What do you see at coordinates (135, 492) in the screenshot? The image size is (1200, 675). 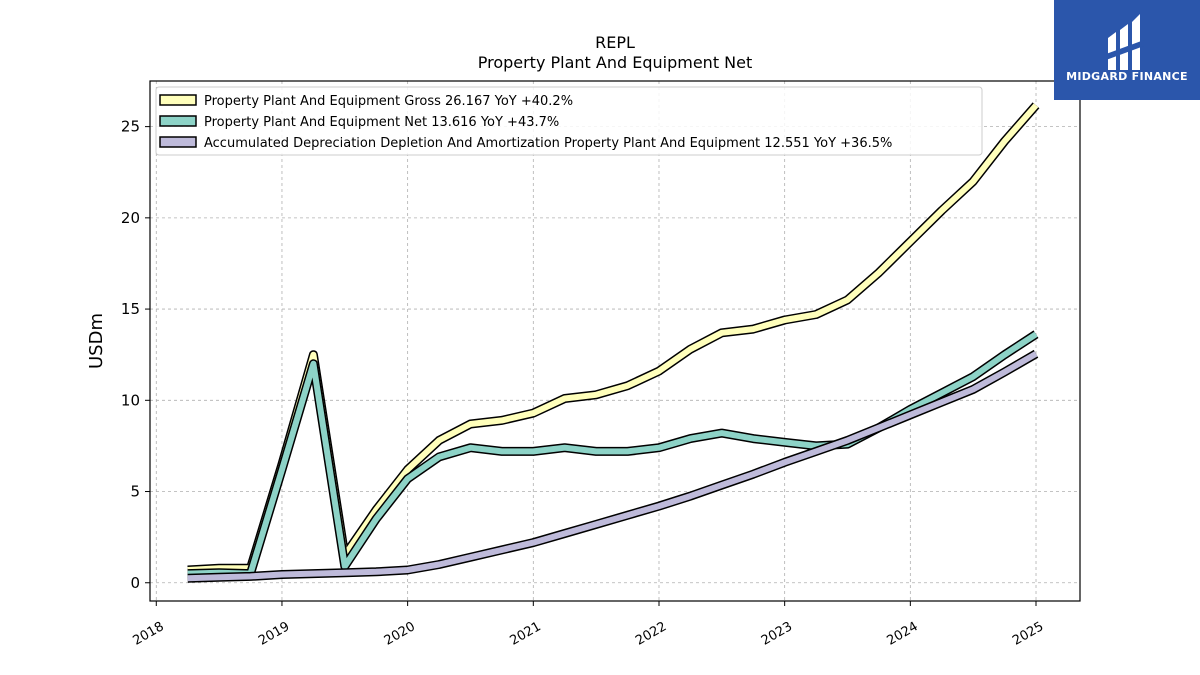 I see `y-tick-label: 5` at bounding box center [135, 492].